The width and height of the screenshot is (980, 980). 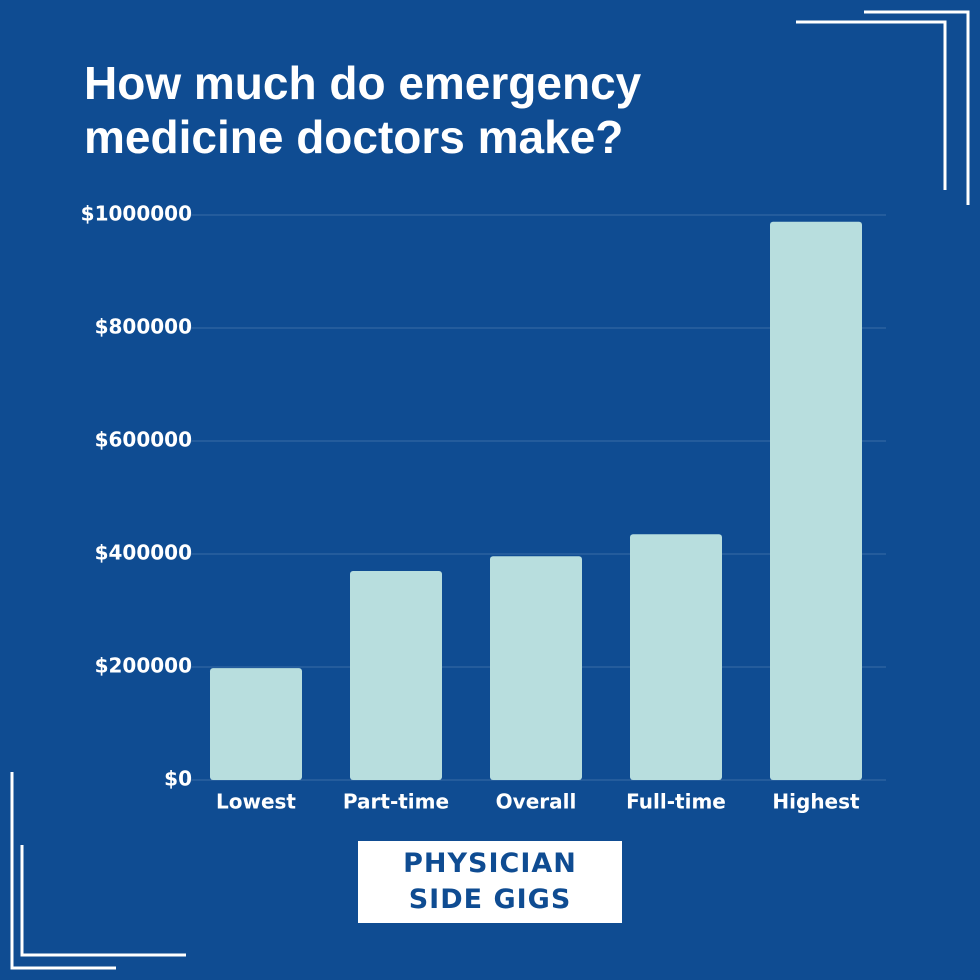 What do you see at coordinates (178, 779) in the screenshot?
I see `y-tick-label: $0` at bounding box center [178, 779].